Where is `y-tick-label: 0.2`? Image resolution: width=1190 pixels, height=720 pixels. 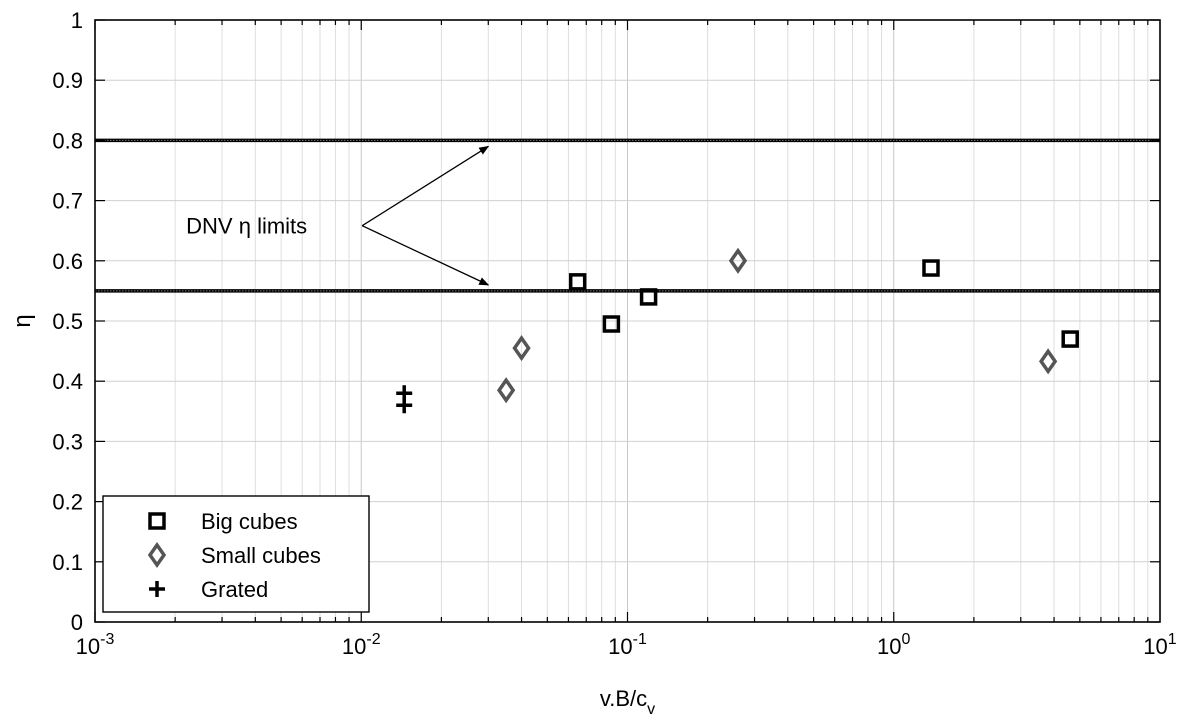 y-tick-label: 0.2 is located at coordinates (67, 502).